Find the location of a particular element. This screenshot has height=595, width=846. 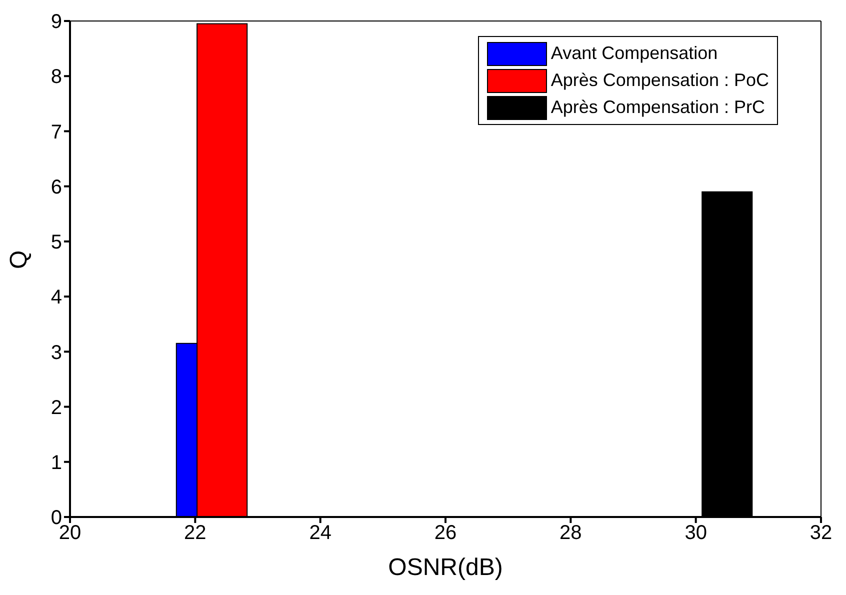

legend-label: Après Compensation : PoC is located at coordinates (659, 80).